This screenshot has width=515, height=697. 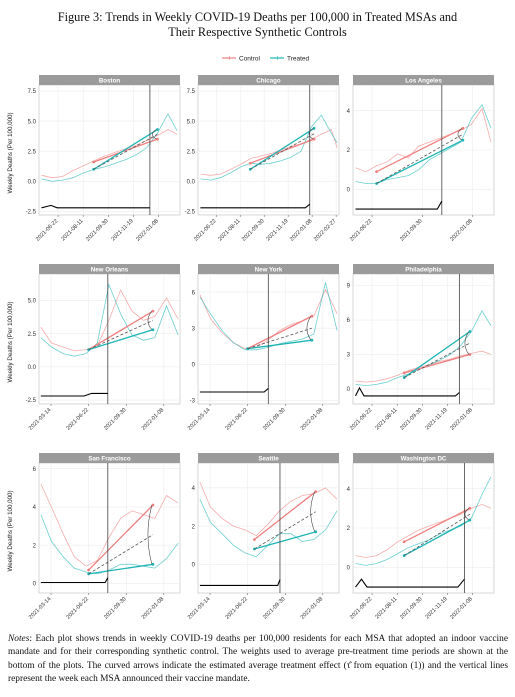 I want to click on legend-treated-label: Treated, so click(x=298, y=59).